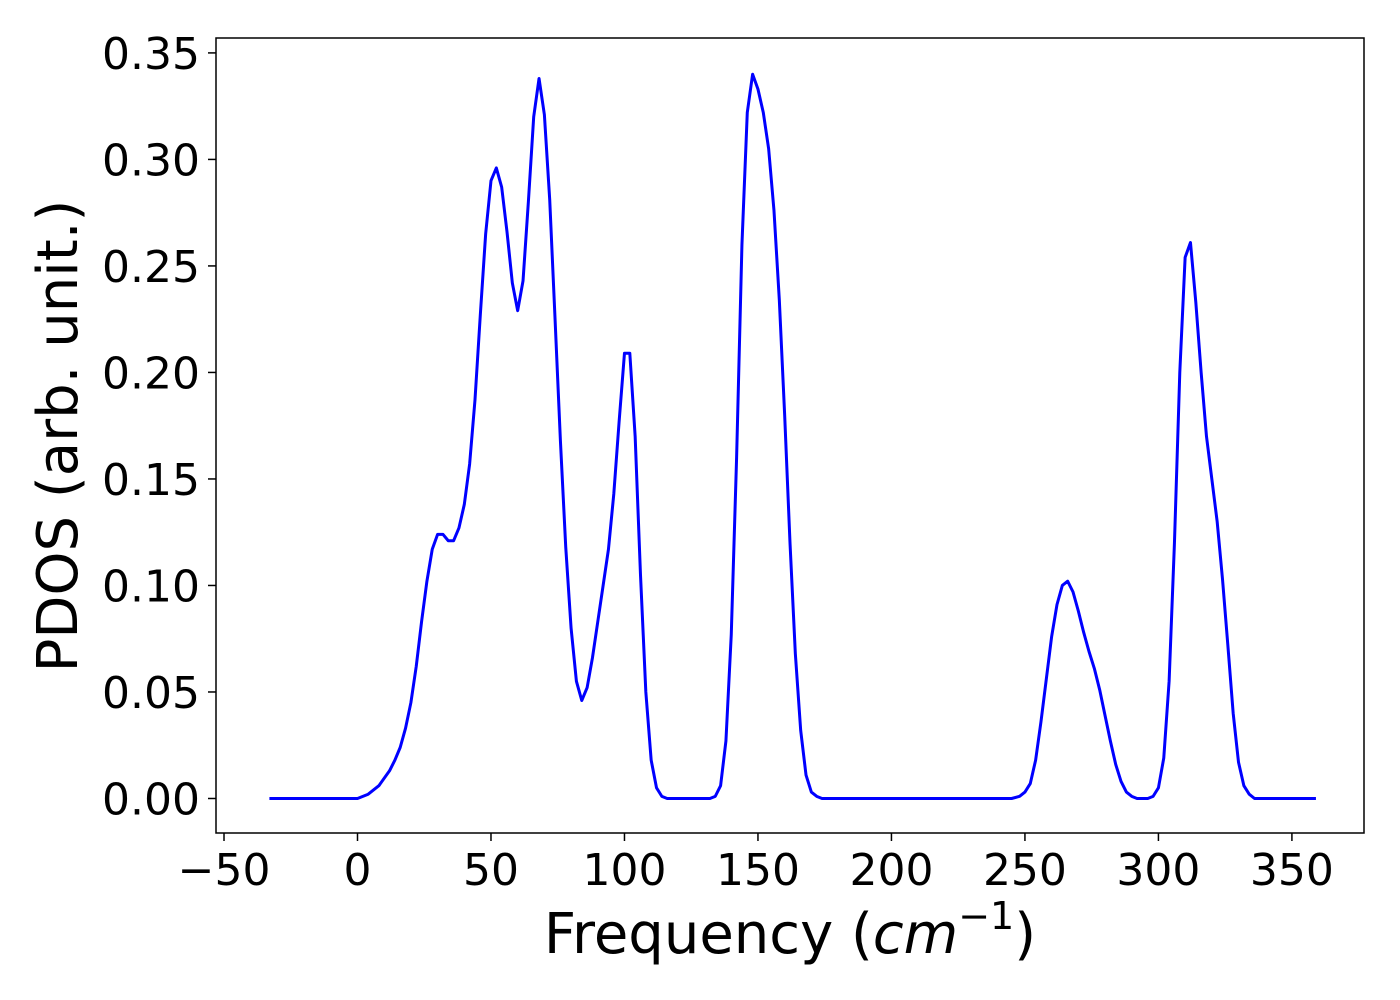 This screenshot has height=1000, width=1400. I want to click on x-axis-ticks: −50 0 50 100 150 200 250 300 350, so click(756, 864).